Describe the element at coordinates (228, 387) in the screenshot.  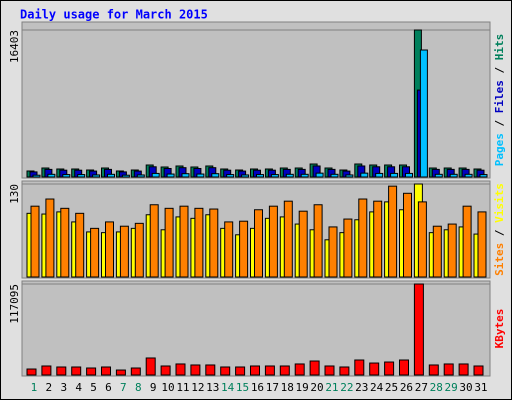
I see `x-tick-label: 14` at that location.